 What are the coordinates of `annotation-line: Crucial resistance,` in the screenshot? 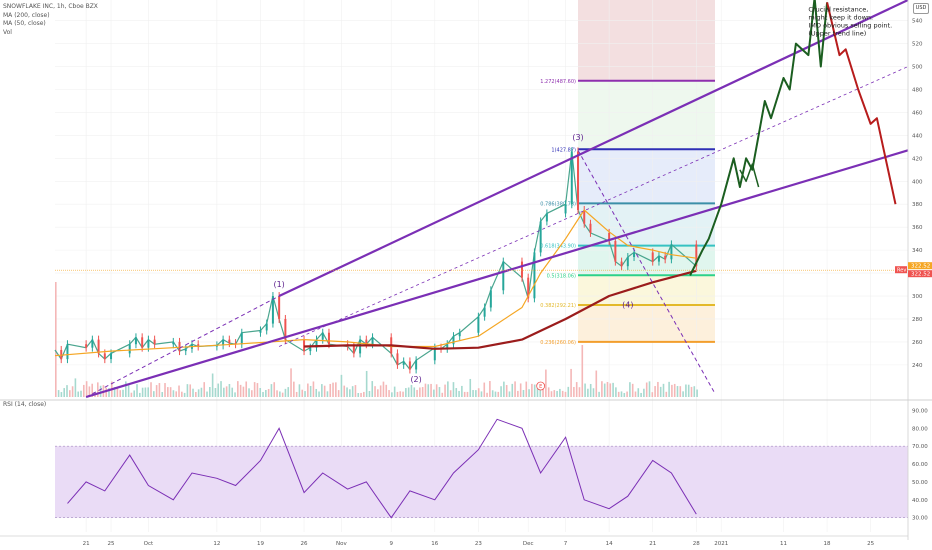 It's located at (838, 9).